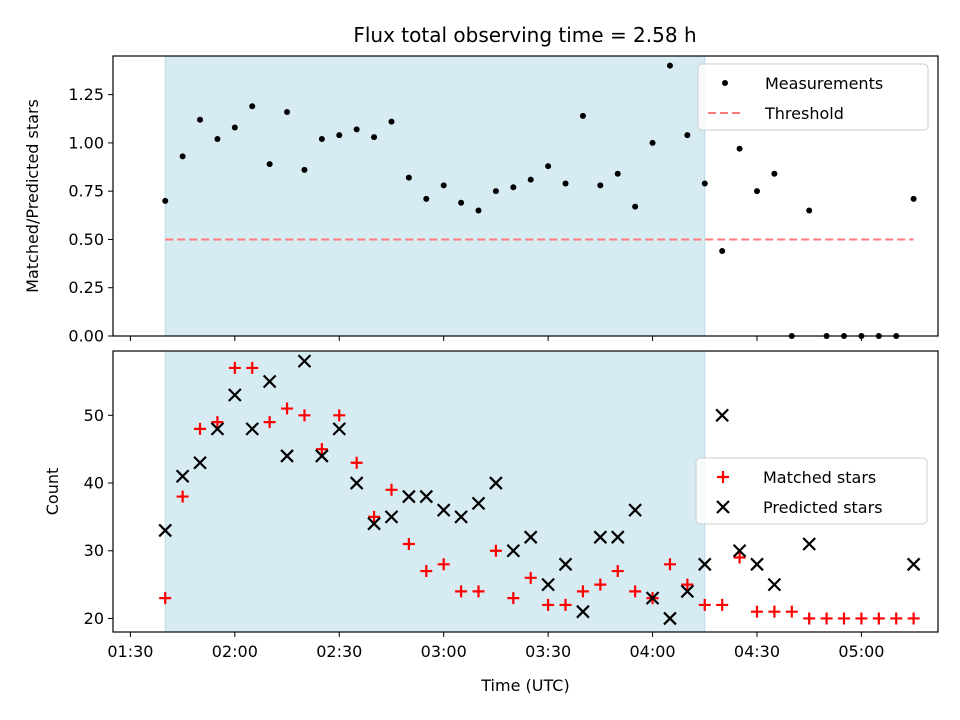  What do you see at coordinates (653, 651) in the screenshot?
I see `x-tick-label: 04:00` at bounding box center [653, 651].